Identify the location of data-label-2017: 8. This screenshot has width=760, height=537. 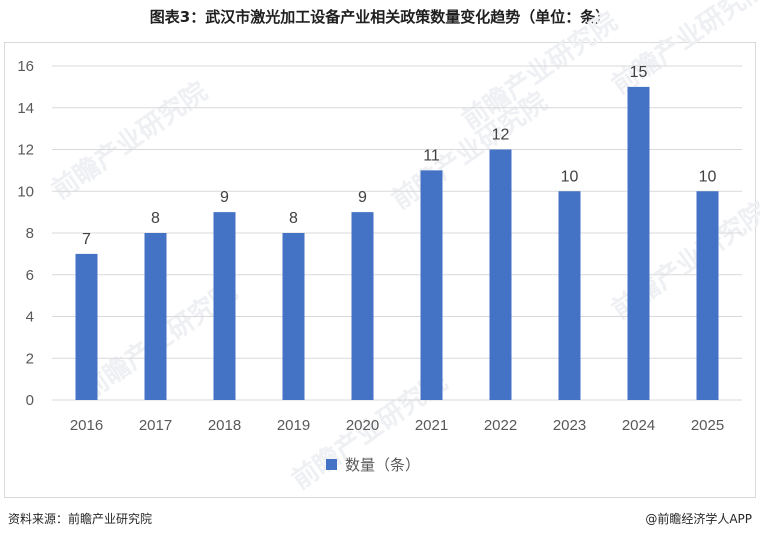
(155, 218).